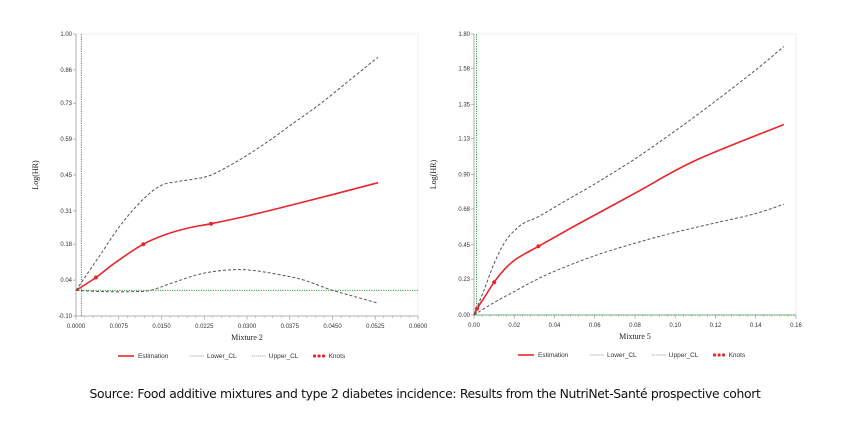 This screenshot has width=850, height=433. I want to click on y-tick-label: 1.58, so click(464, 69).